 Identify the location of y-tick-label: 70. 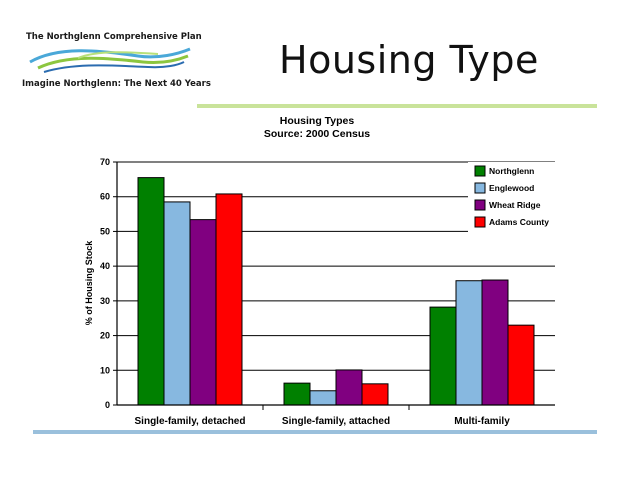
(105, 162).